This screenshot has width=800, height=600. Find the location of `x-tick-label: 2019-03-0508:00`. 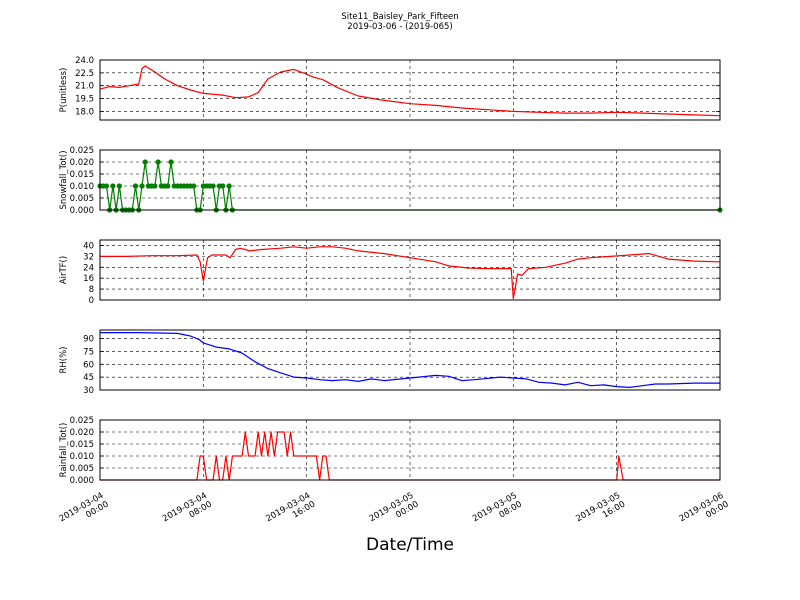

x-tick-label: 2019-03-0508:00 is located at coordinates (497, 512).